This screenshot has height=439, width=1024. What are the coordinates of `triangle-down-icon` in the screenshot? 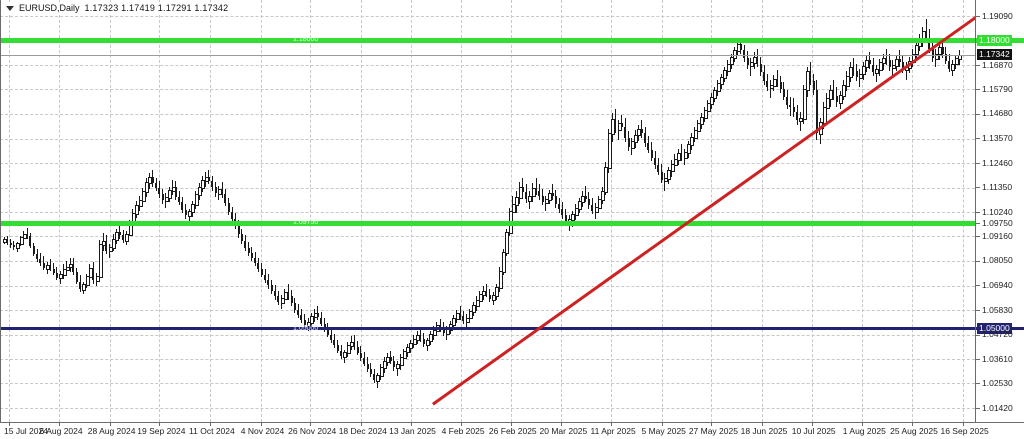 It's located at (10, 8).